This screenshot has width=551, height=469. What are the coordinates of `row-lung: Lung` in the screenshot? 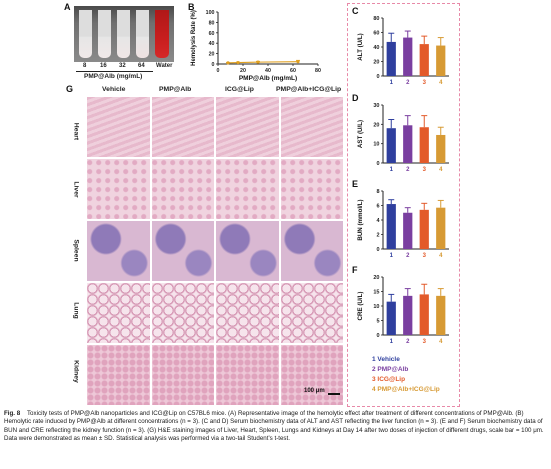 It's located at (76, 310).